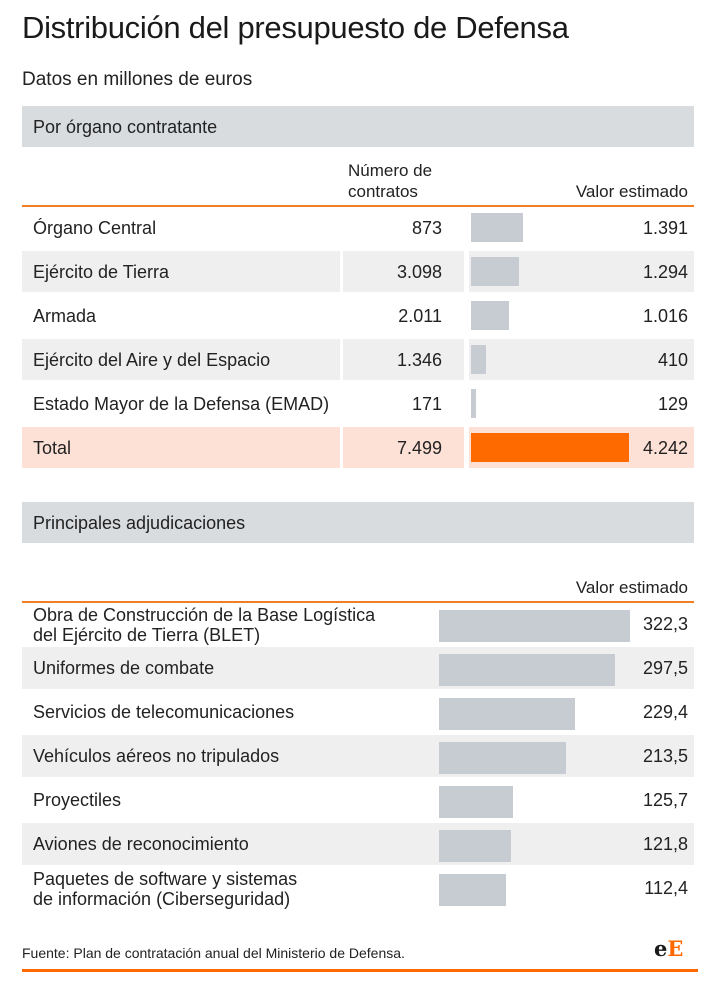  I want to click on table-row: Estado Mayor de la Defensa (EMAD) 171 129, so click(358, 403).